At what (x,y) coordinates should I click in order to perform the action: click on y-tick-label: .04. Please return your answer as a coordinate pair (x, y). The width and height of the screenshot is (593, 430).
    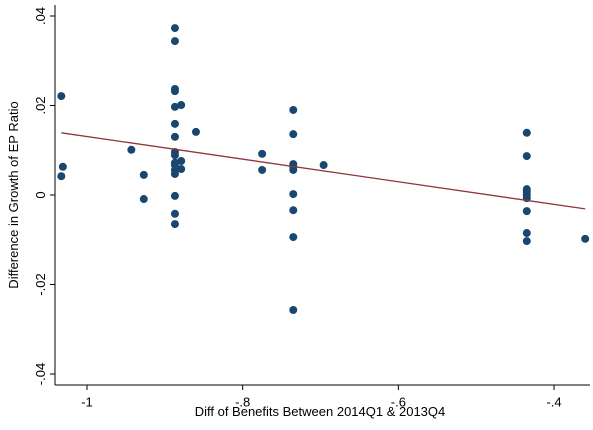
    Looking at the image, I should click on (40, 16).